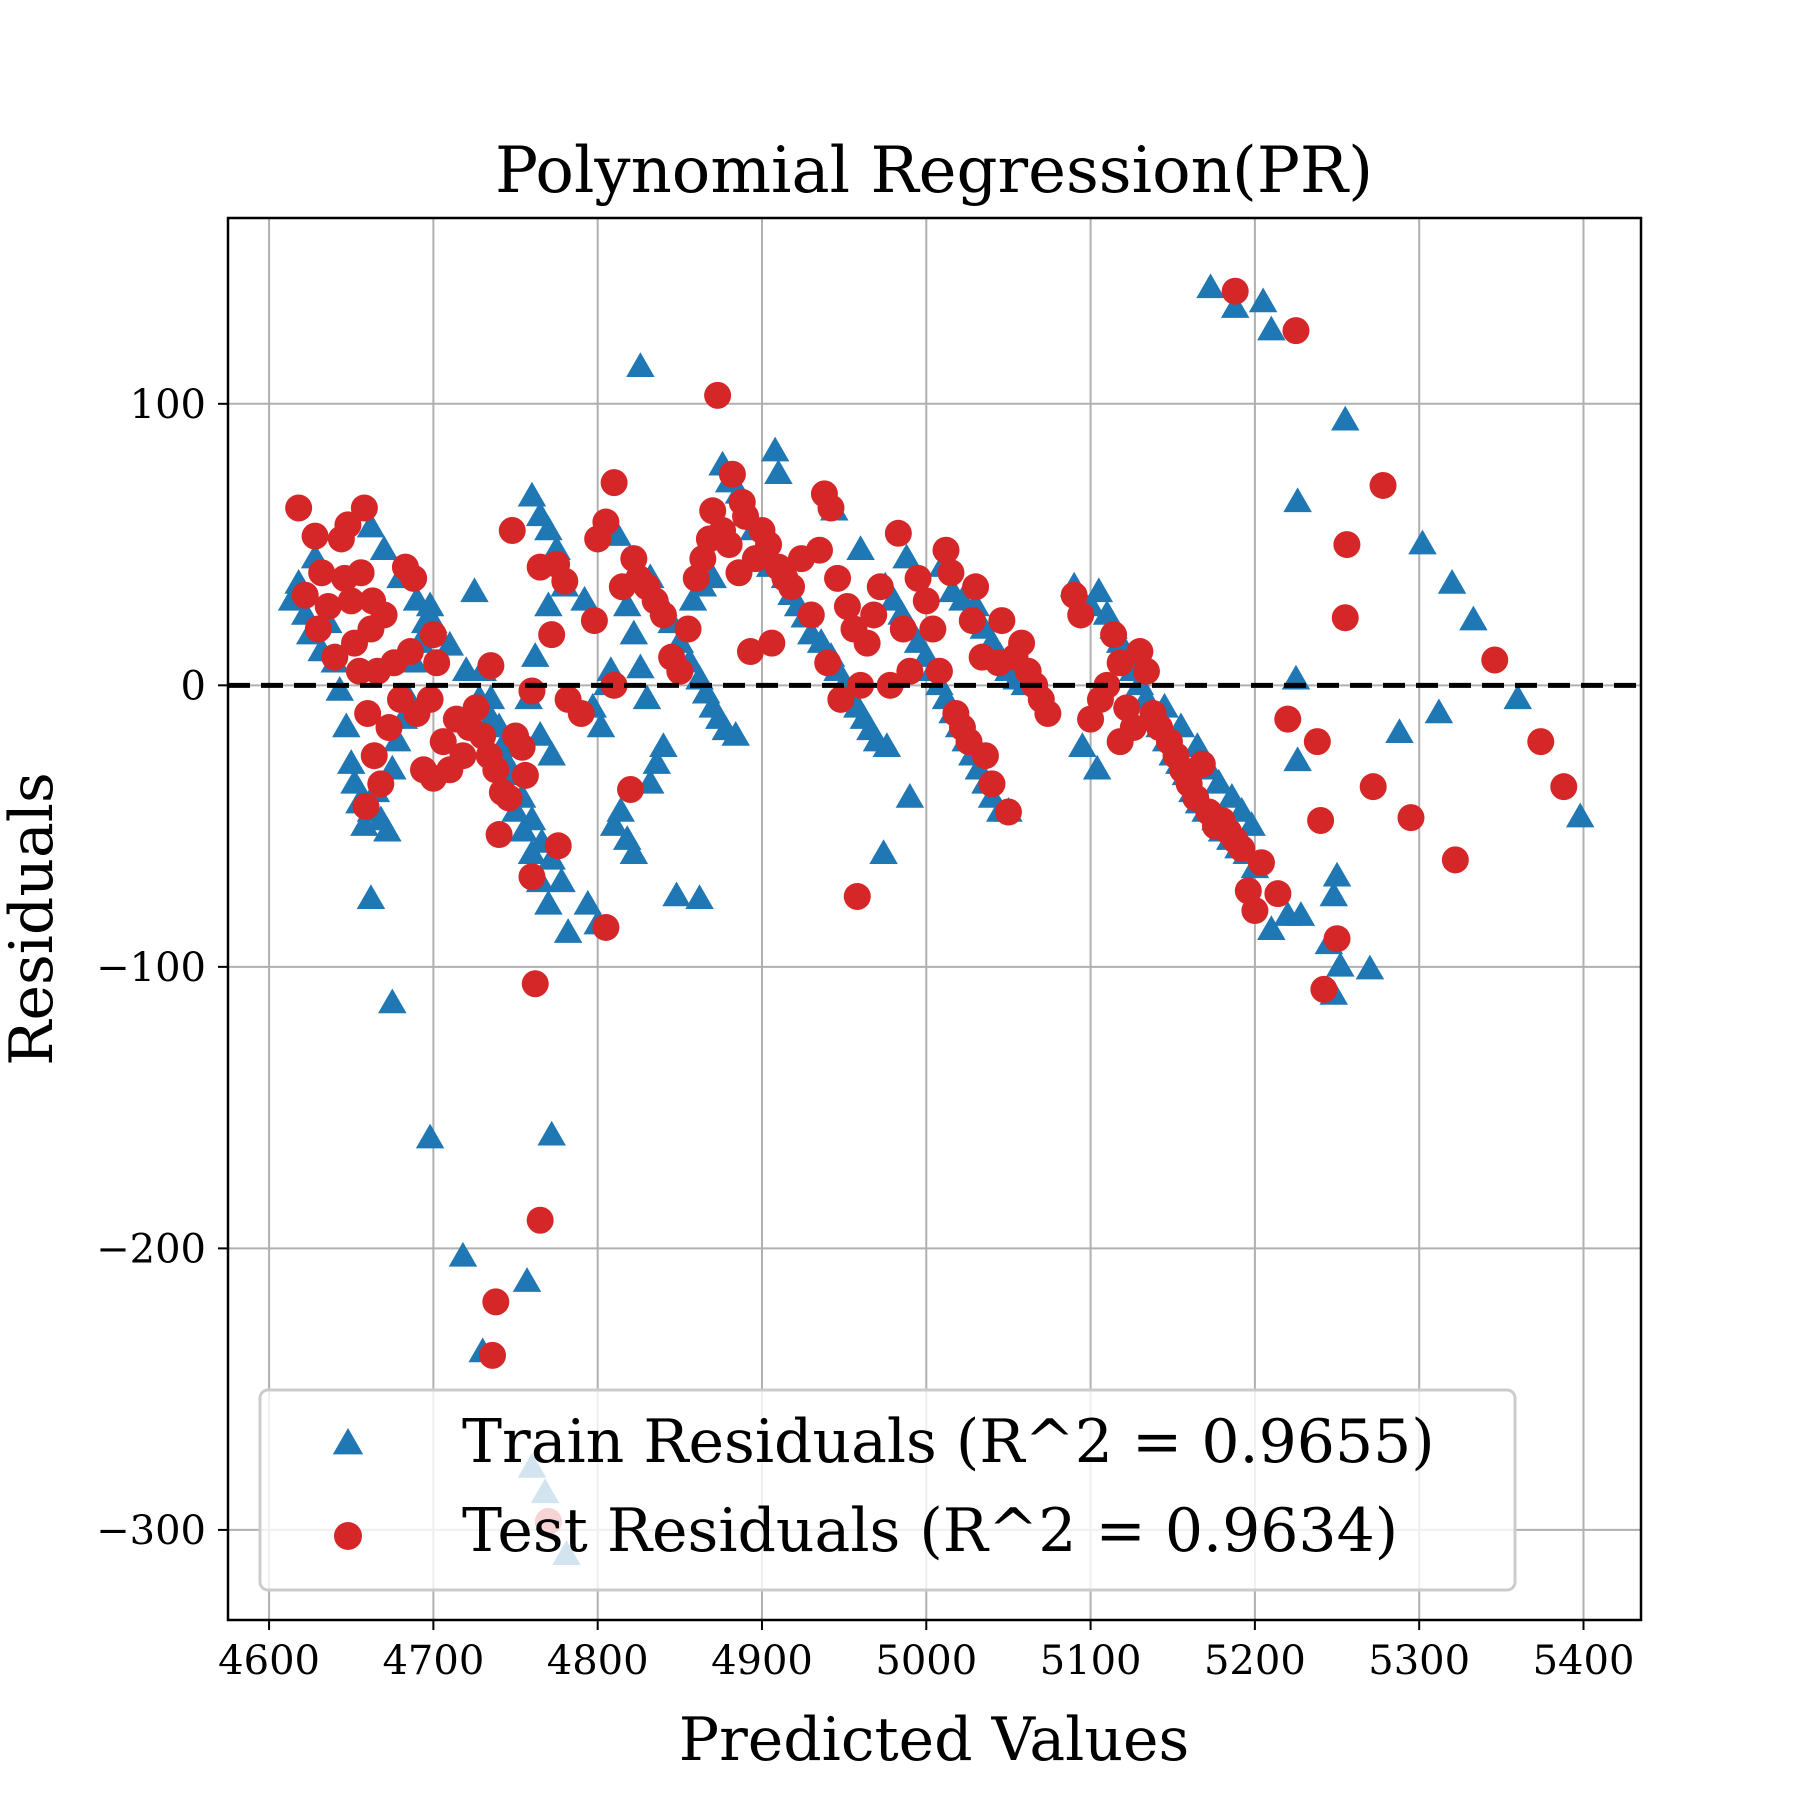 The image size is (1800, 1800). I want to click on y-axis-label: Residuals, so click(33, 918).